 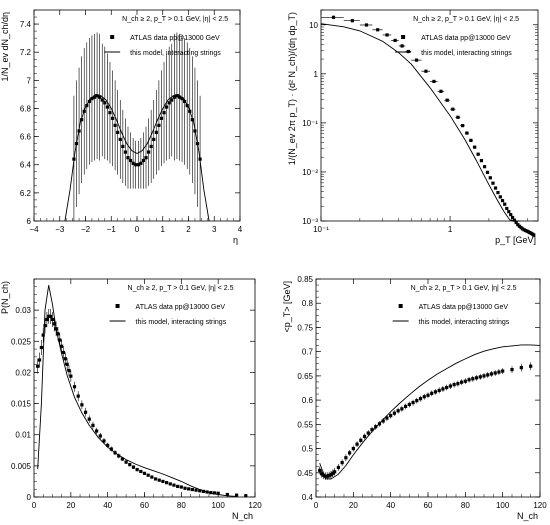 I want to click on x-tick-label: 0, so click(x=316, y=505).